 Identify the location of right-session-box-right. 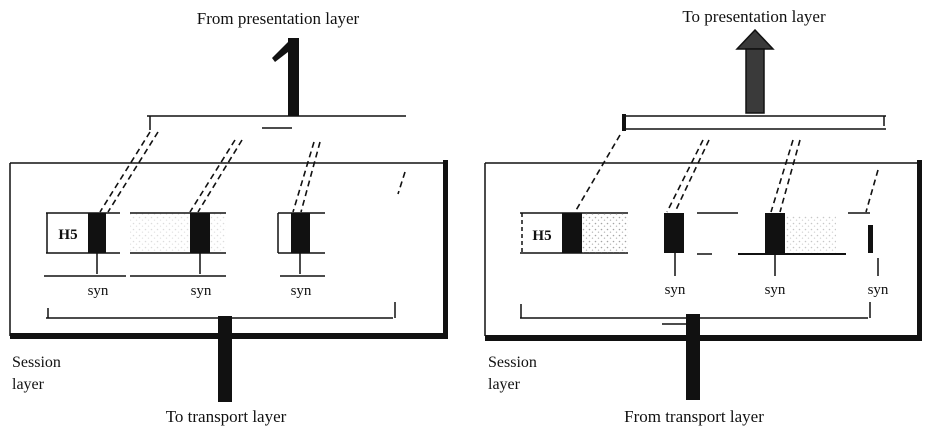
(919, 250).